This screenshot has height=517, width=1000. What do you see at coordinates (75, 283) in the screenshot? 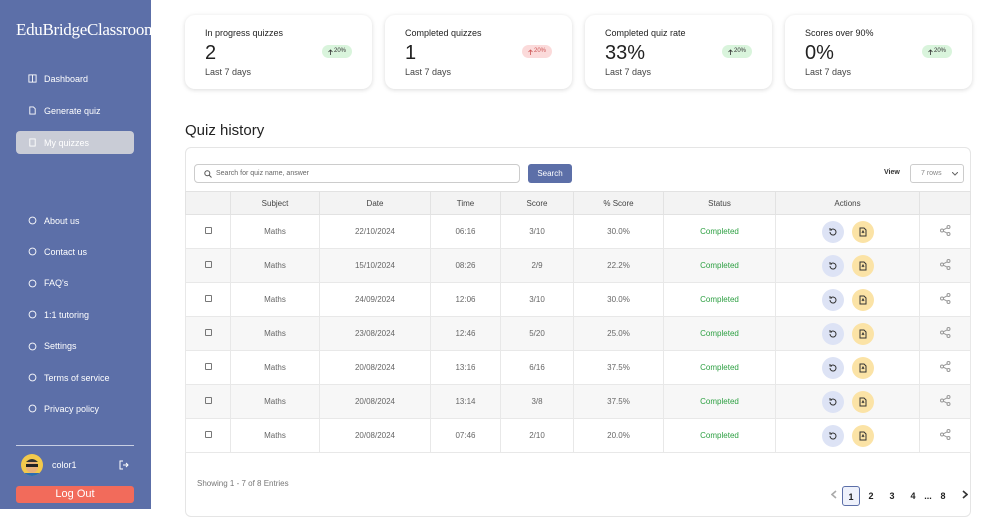
I see `nav-item: FAQ's` at bounding box center [75, 283].